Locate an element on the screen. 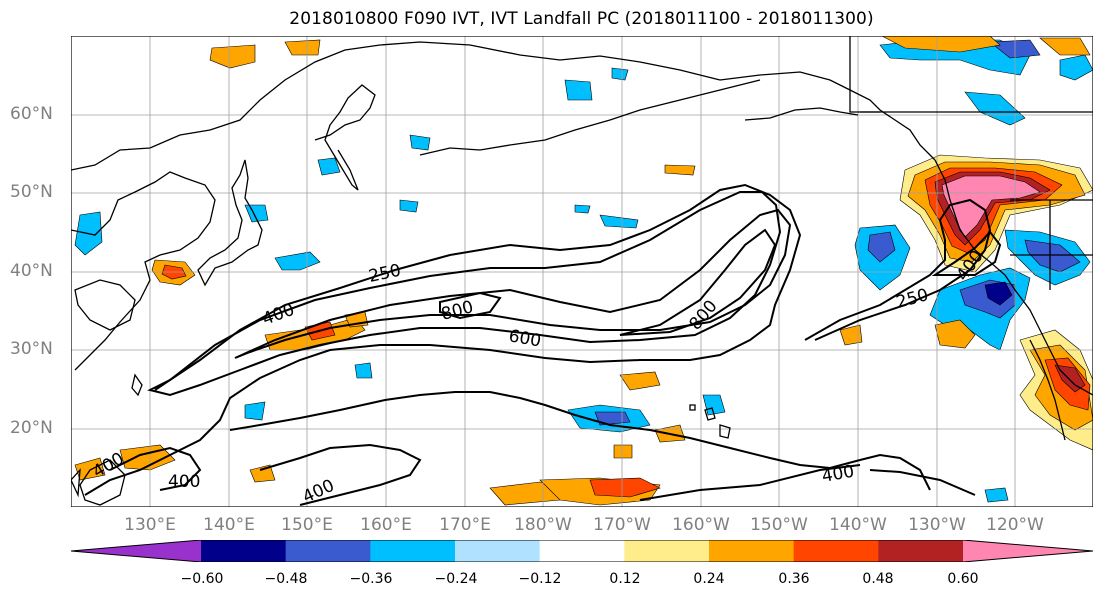 The width and height of the screenshot is (1105, 601). colorbar-tick: 0.60 is located at coordinates (963, 579).